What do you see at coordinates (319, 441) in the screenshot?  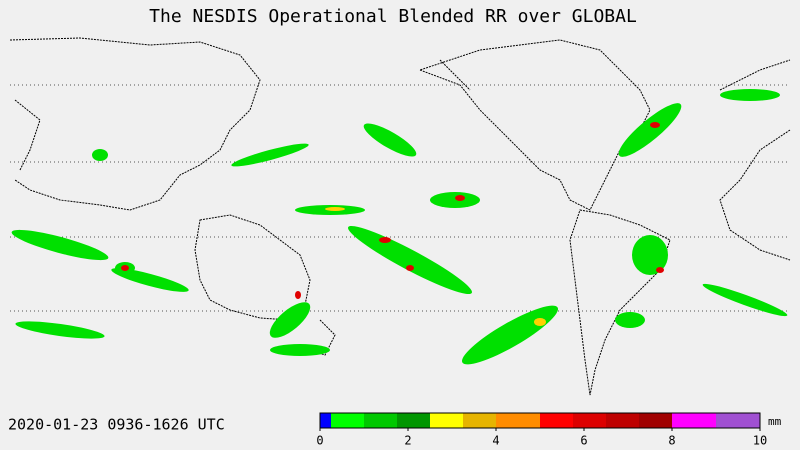 I see `colorbar-tick-label: 0` at bounding box center [319, 441].